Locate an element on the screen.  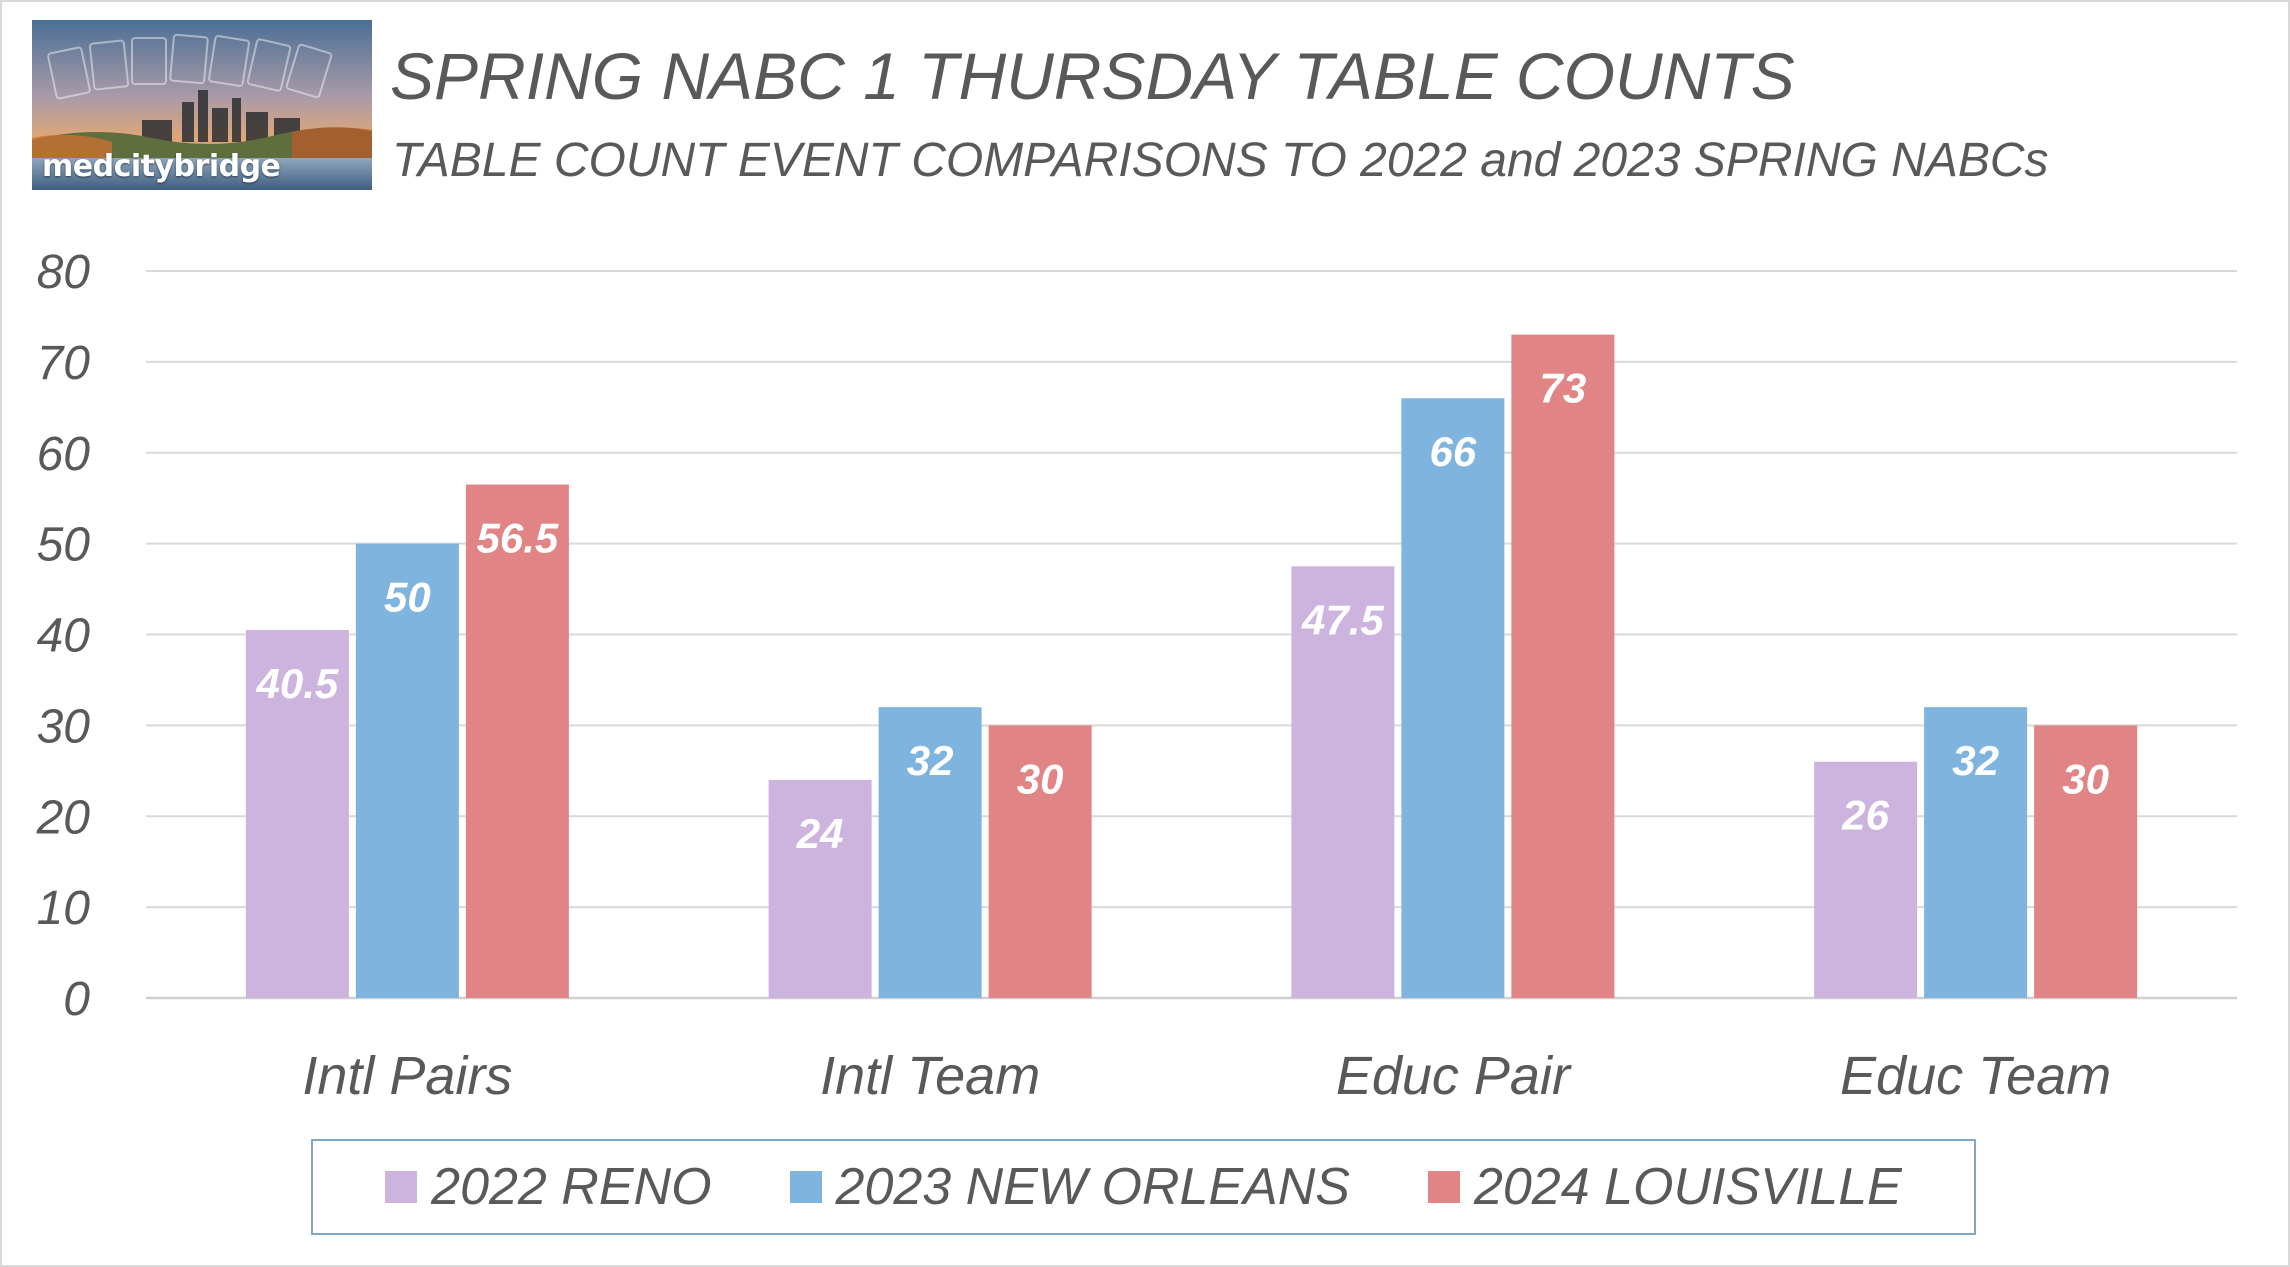
logo-image is located at coordinates (202, 105).